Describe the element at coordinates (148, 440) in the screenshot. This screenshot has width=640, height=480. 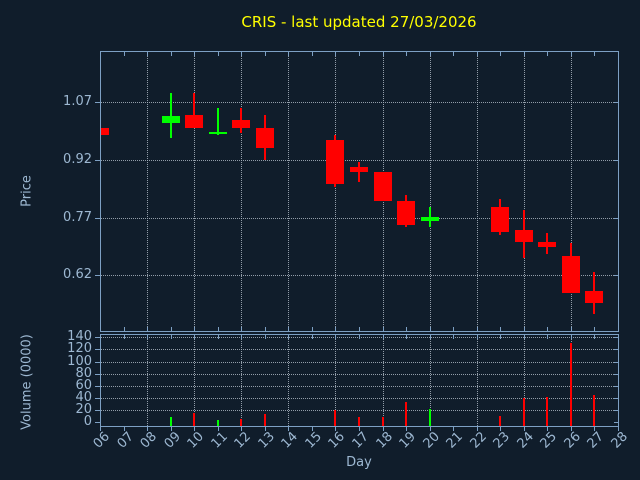
I see `day-tick-label: 08` at that location.